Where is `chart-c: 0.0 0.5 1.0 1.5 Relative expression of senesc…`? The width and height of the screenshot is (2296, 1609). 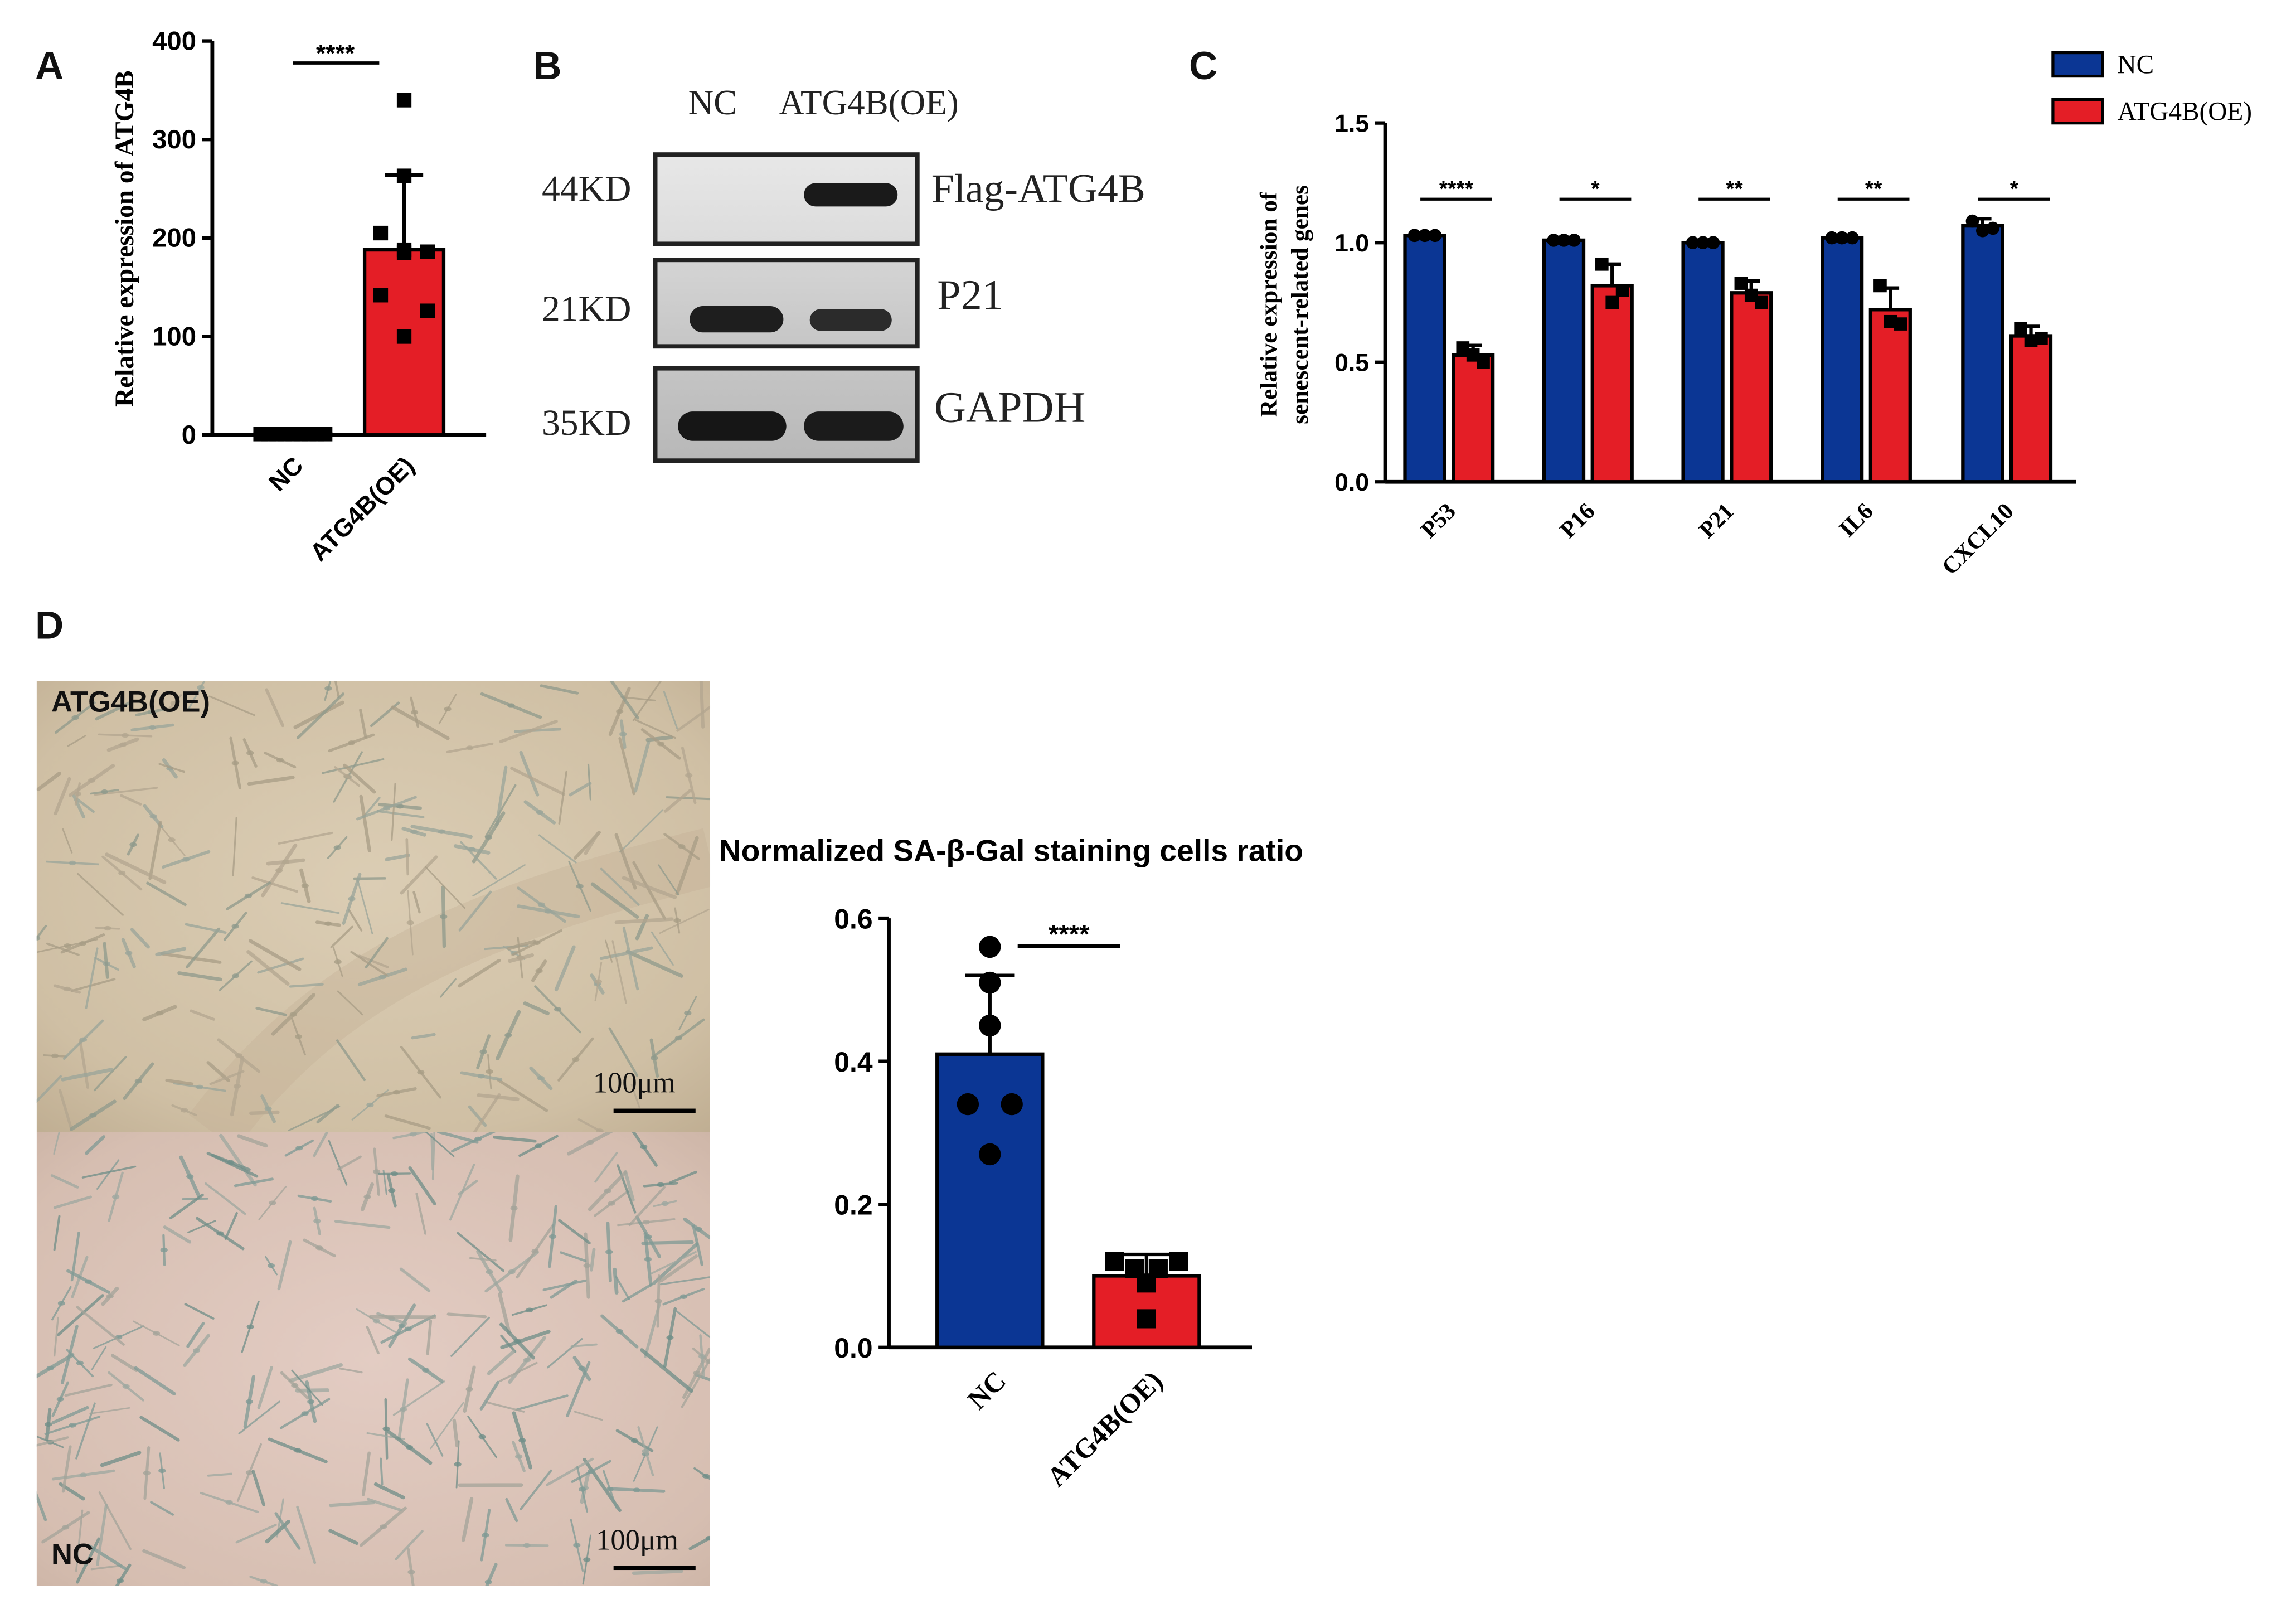
chart-c: 0.0 0.5 1.0 1.5 Relative expression of senesc… is located at coordinates (1754, 315).